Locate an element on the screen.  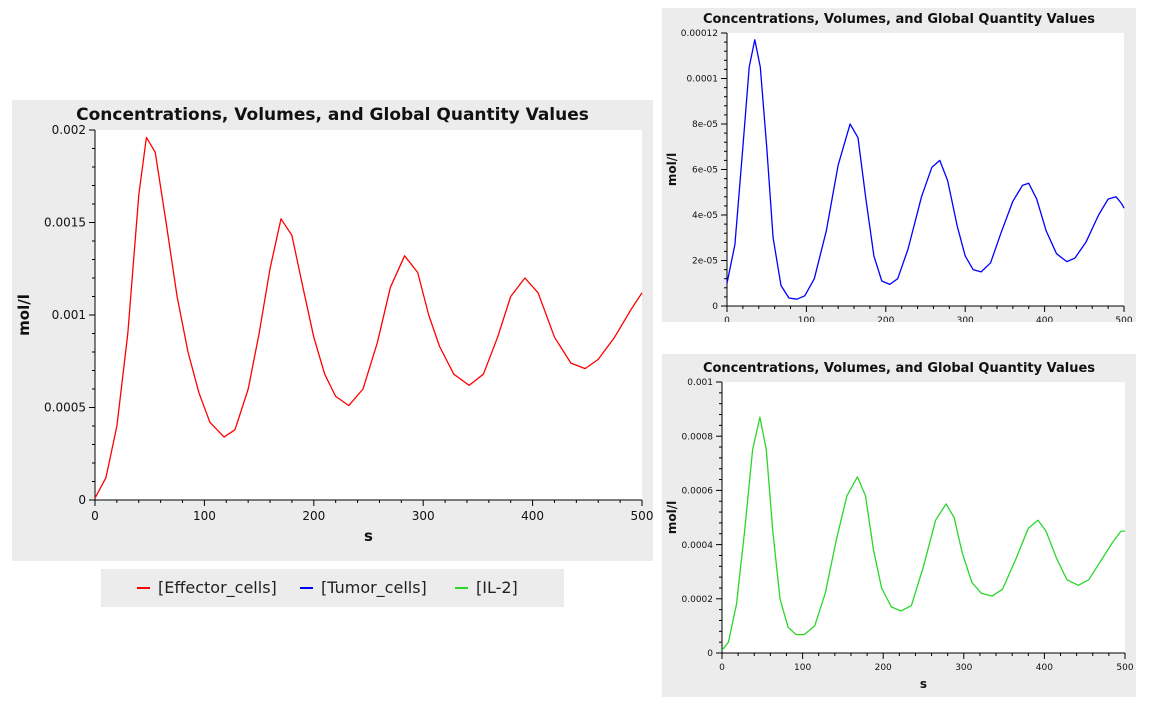
legend-item-il-2: [IL-2] is located at coordinates (486, 588).